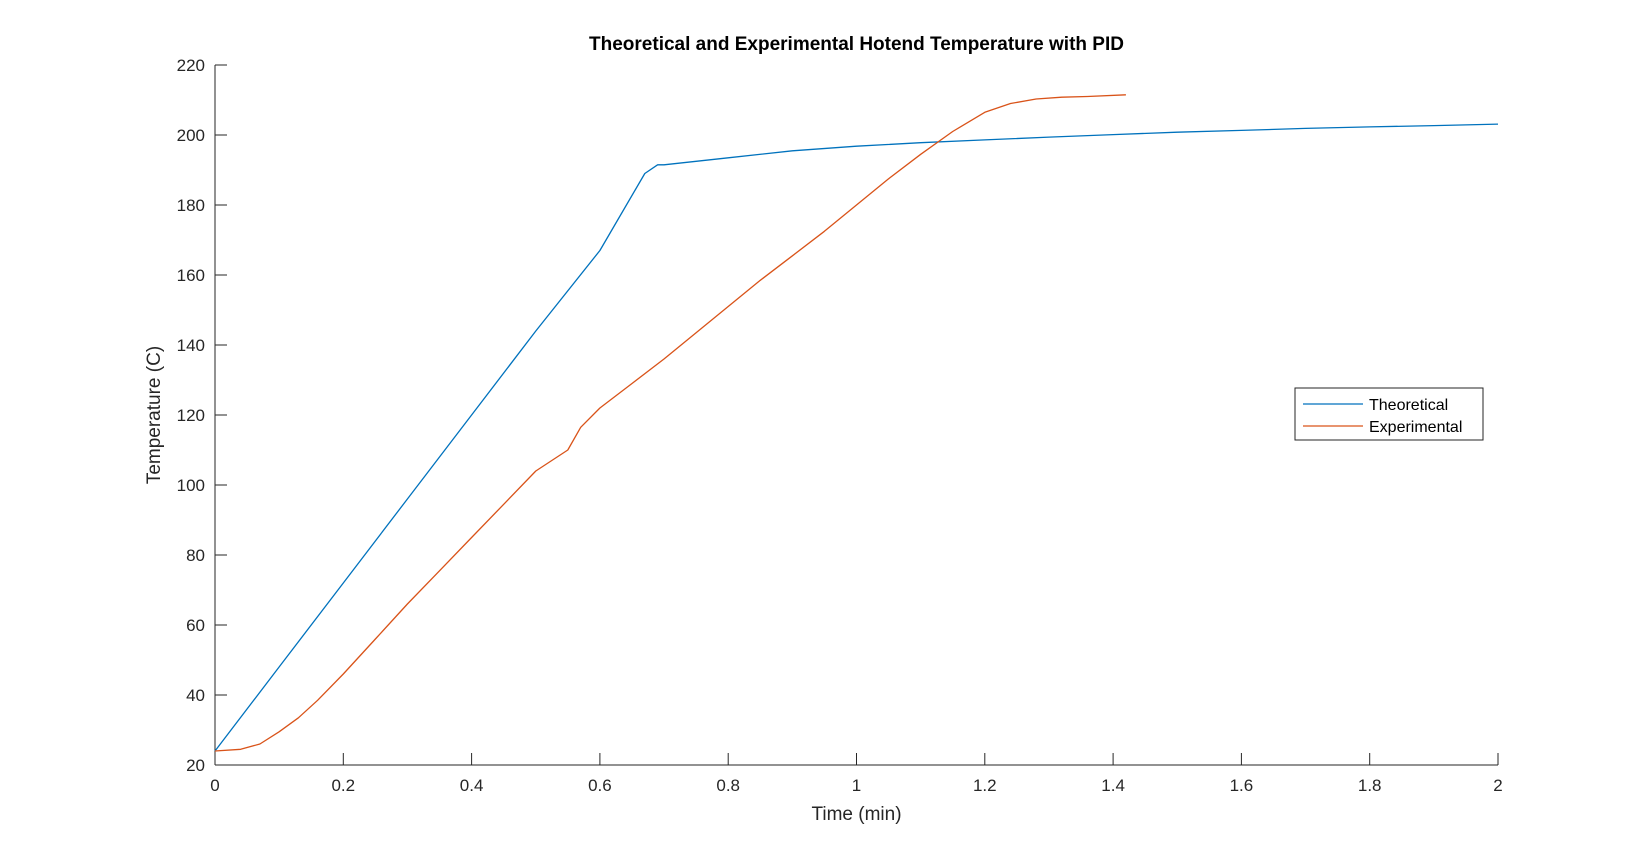 The height and width of the screenshot is (856, 1646). I want to click on y-tick-label: 180, so click(191, 205).